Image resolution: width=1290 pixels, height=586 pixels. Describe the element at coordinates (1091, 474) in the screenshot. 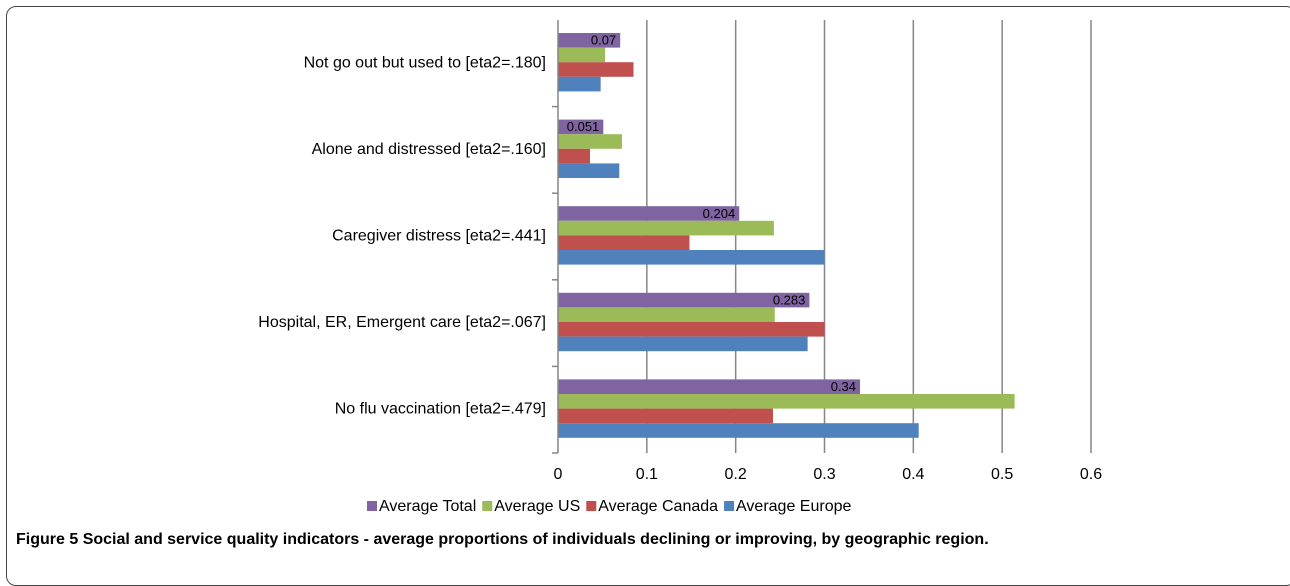

I see `x-tick-label: 0.6` at that location.